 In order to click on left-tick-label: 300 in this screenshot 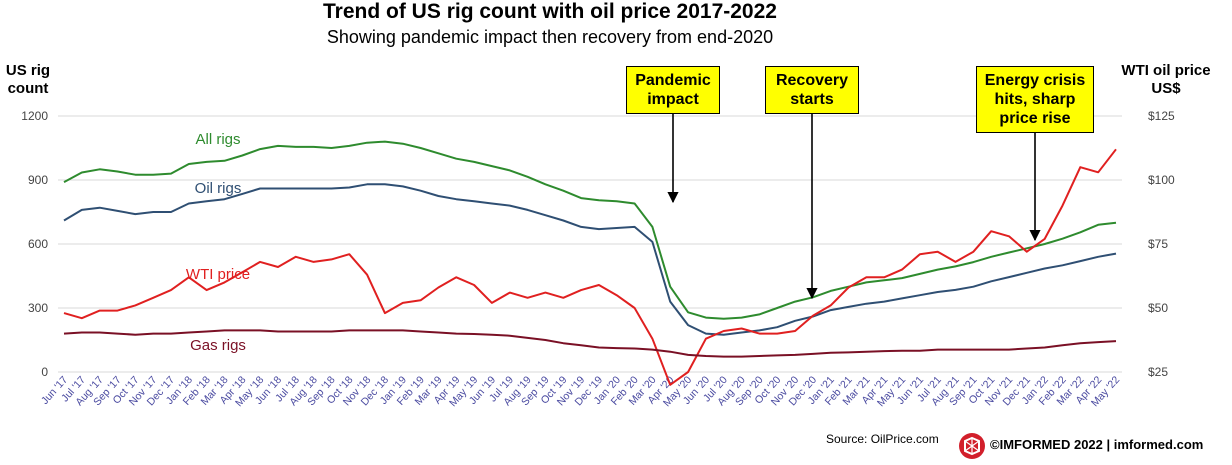, I will do `click(38, 308)`.